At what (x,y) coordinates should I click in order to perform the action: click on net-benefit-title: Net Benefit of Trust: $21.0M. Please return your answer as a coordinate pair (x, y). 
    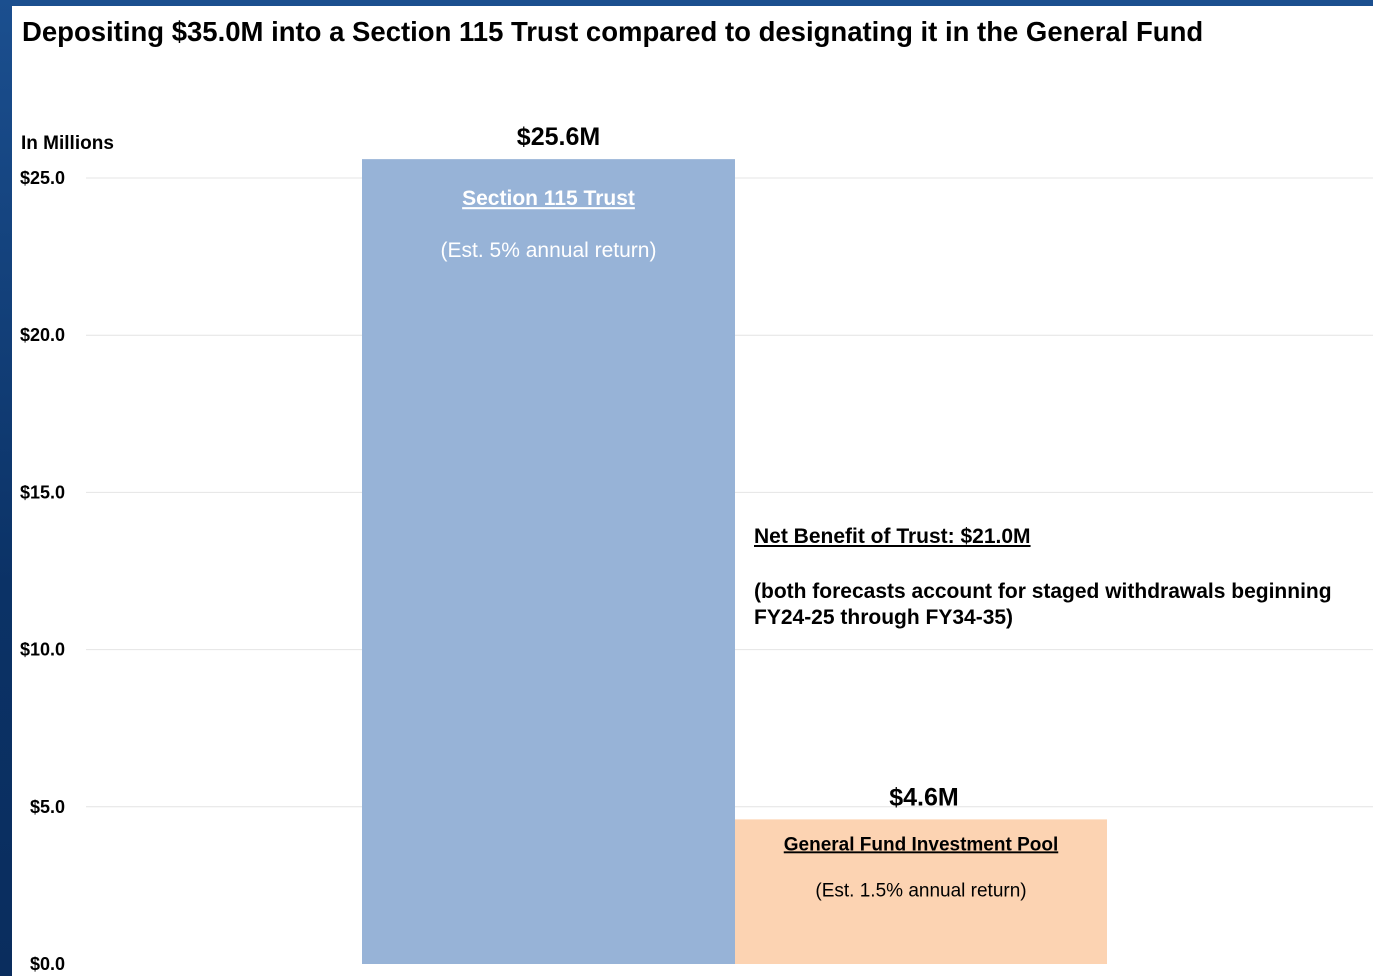
    Looking at the image, I should click on (892, 536).